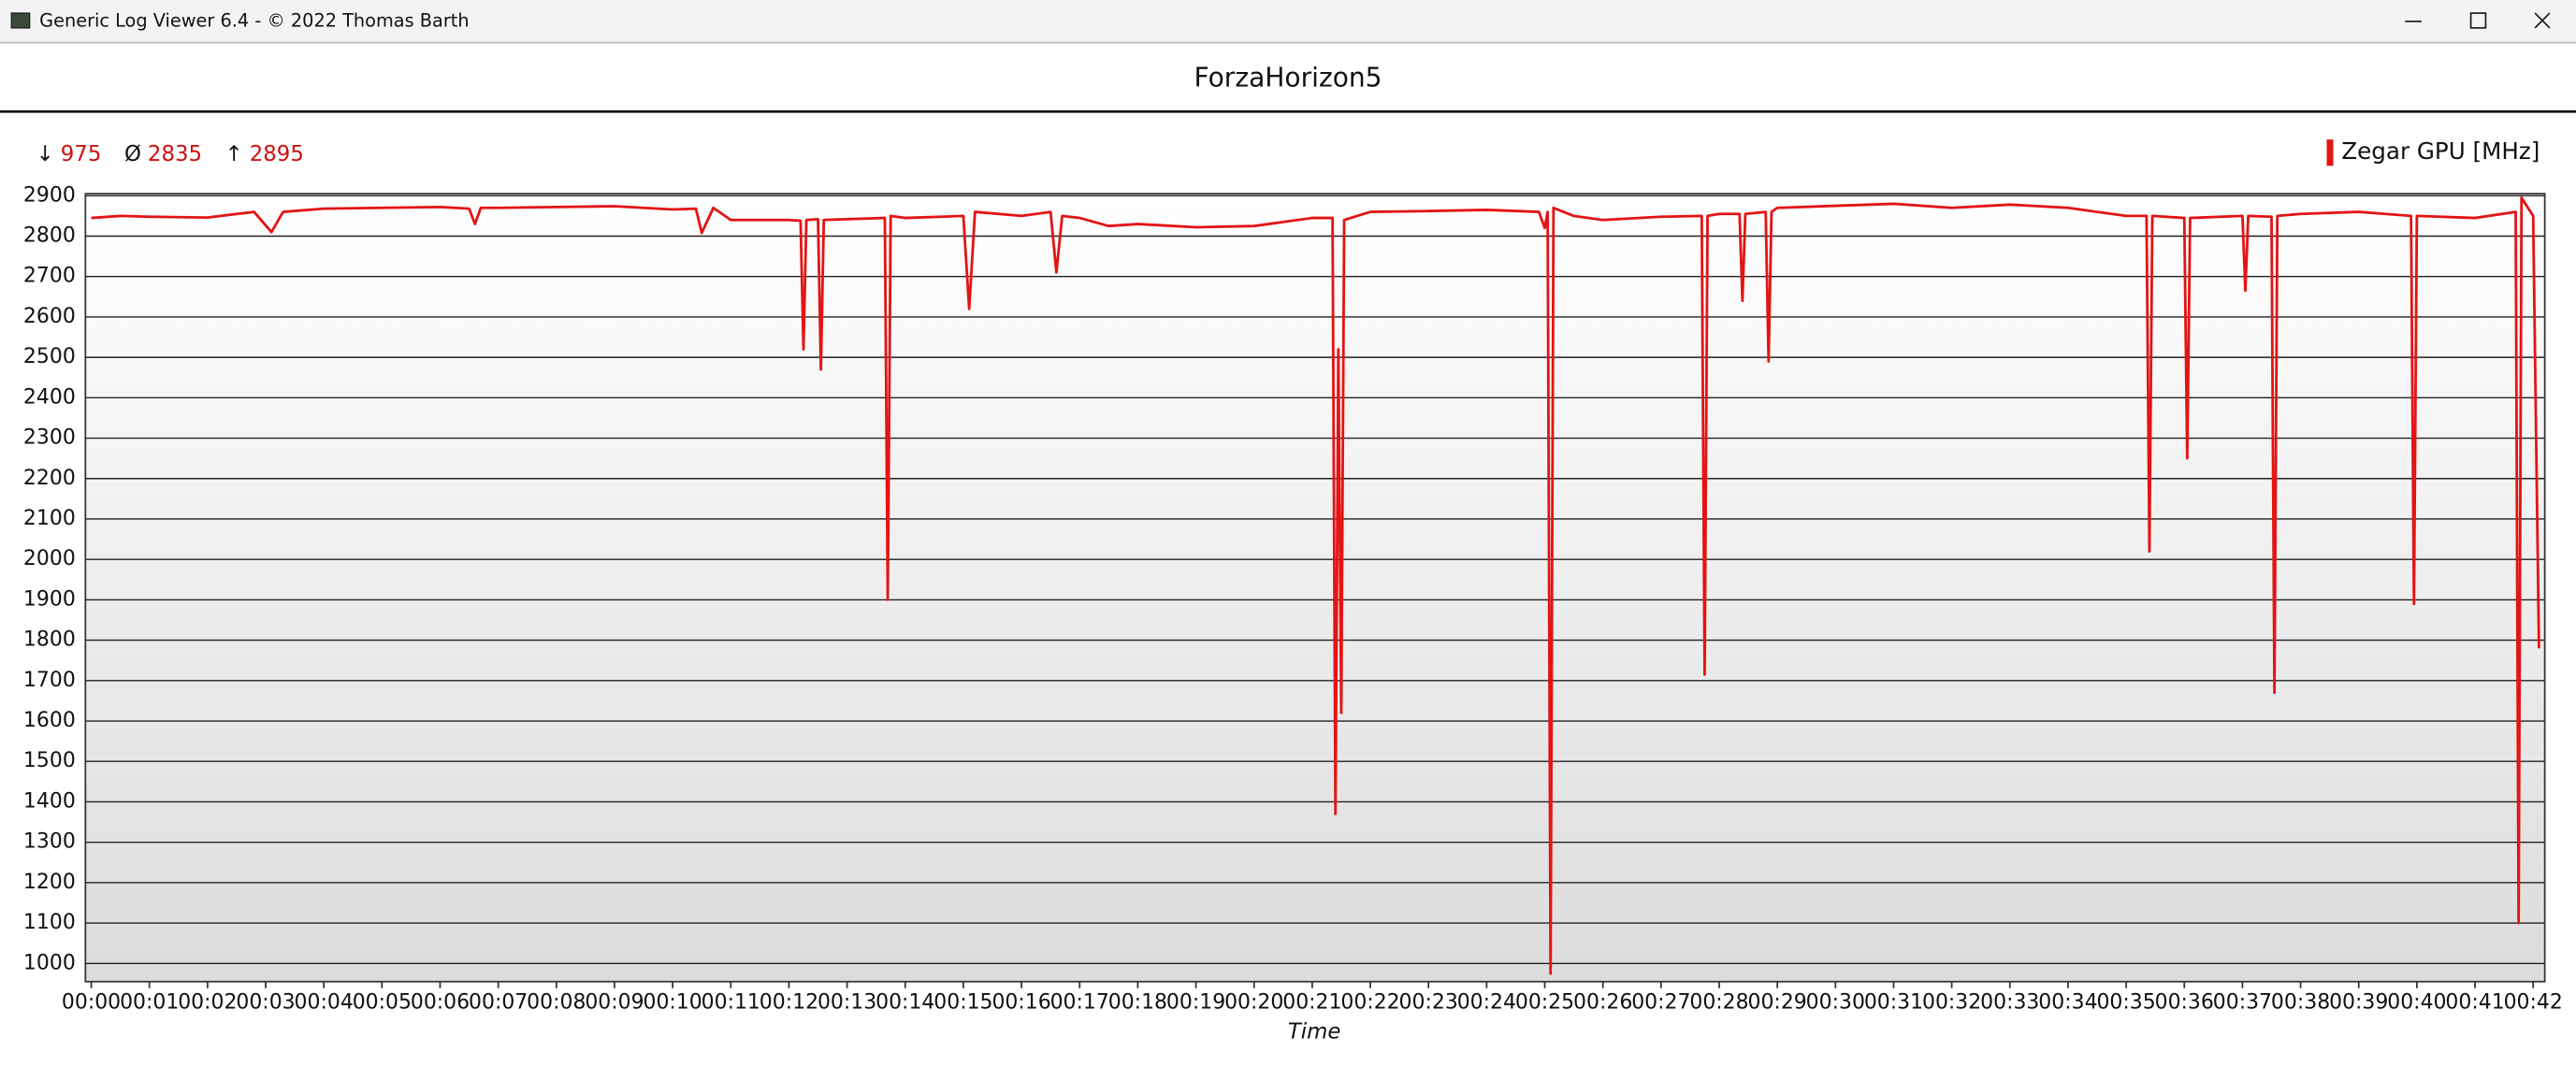 Image resolution: width=2576 pixels, height=1067 pixels. I want to click on x-tick-label: 00:38, so click(2301, 1003).